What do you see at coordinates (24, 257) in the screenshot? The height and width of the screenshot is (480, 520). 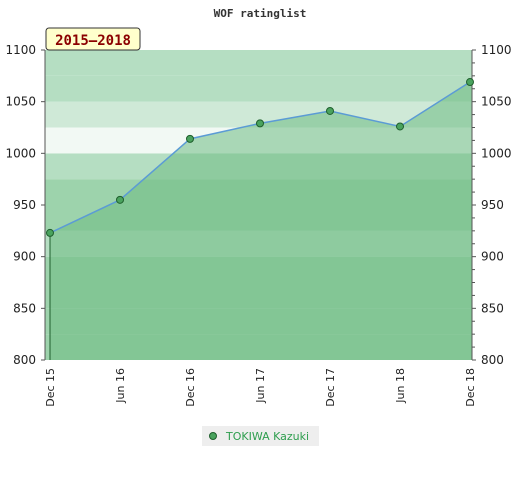 I see `left-tick-label: 900` at bounding box center [24, 257].